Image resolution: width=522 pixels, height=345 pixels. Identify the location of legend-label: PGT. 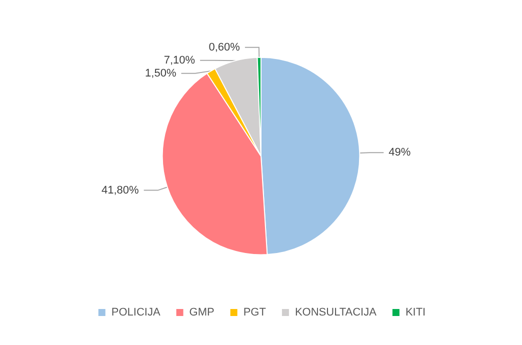
(254, 312).